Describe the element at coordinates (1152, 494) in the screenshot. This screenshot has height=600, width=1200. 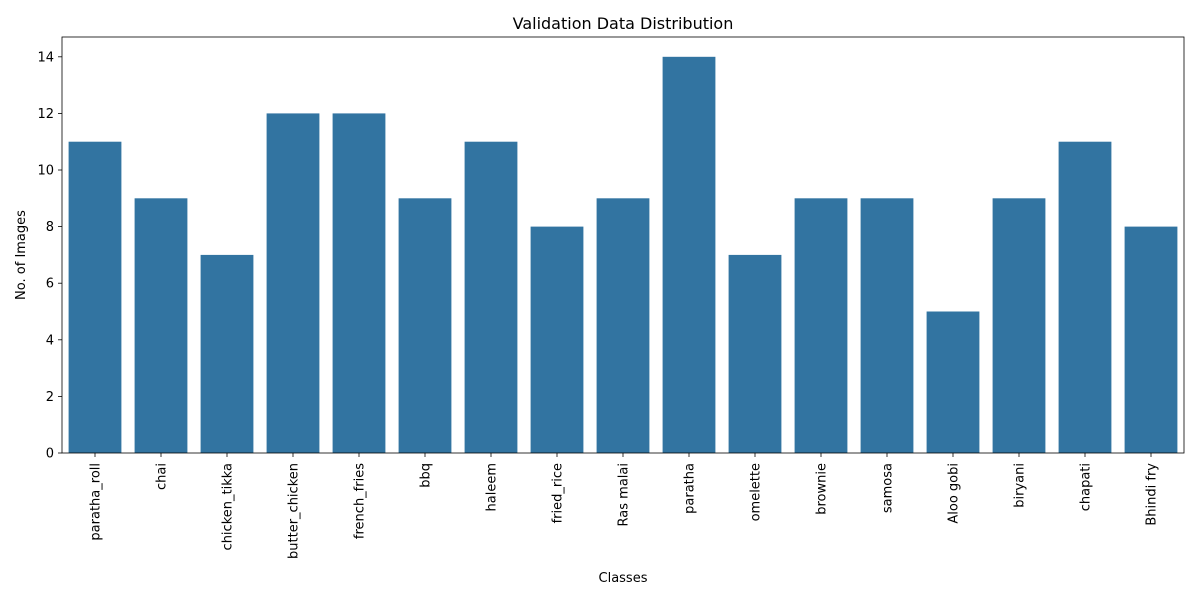
I see `x-tick-label: Bhindi fry` at that location.